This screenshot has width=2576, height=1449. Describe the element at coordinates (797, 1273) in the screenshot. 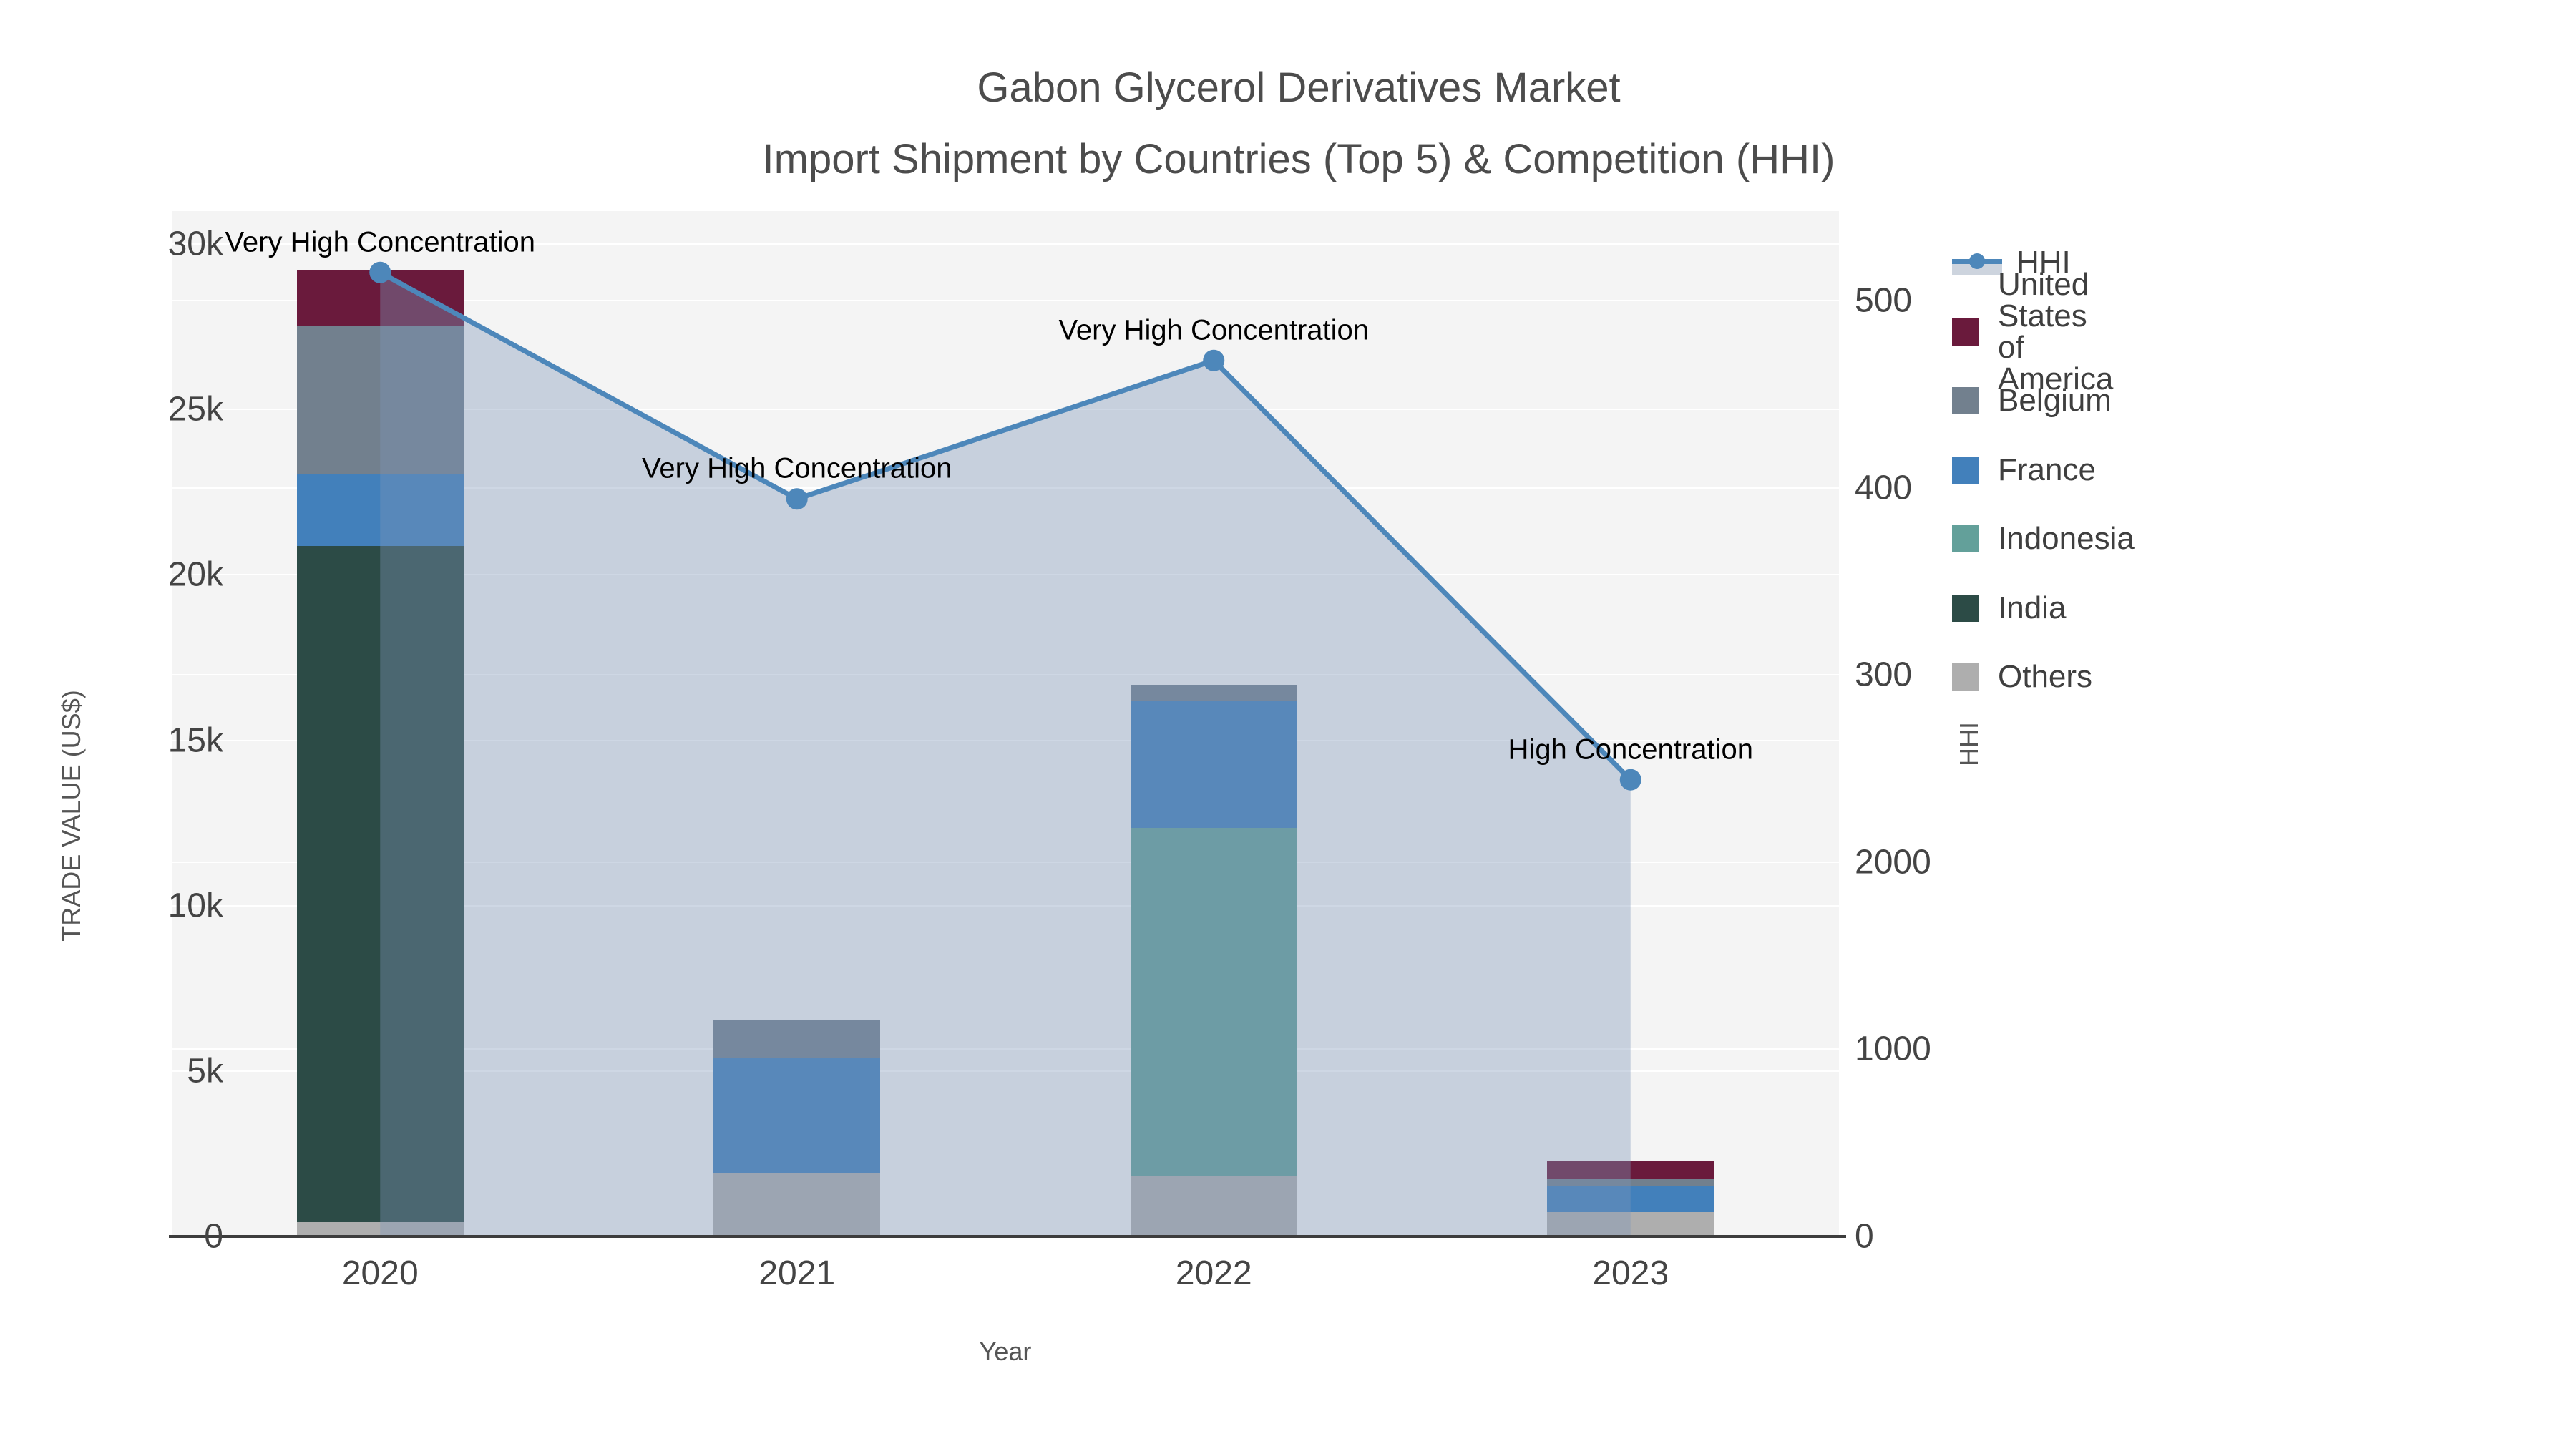

I see `x-tick-2021: 2021` at that location.